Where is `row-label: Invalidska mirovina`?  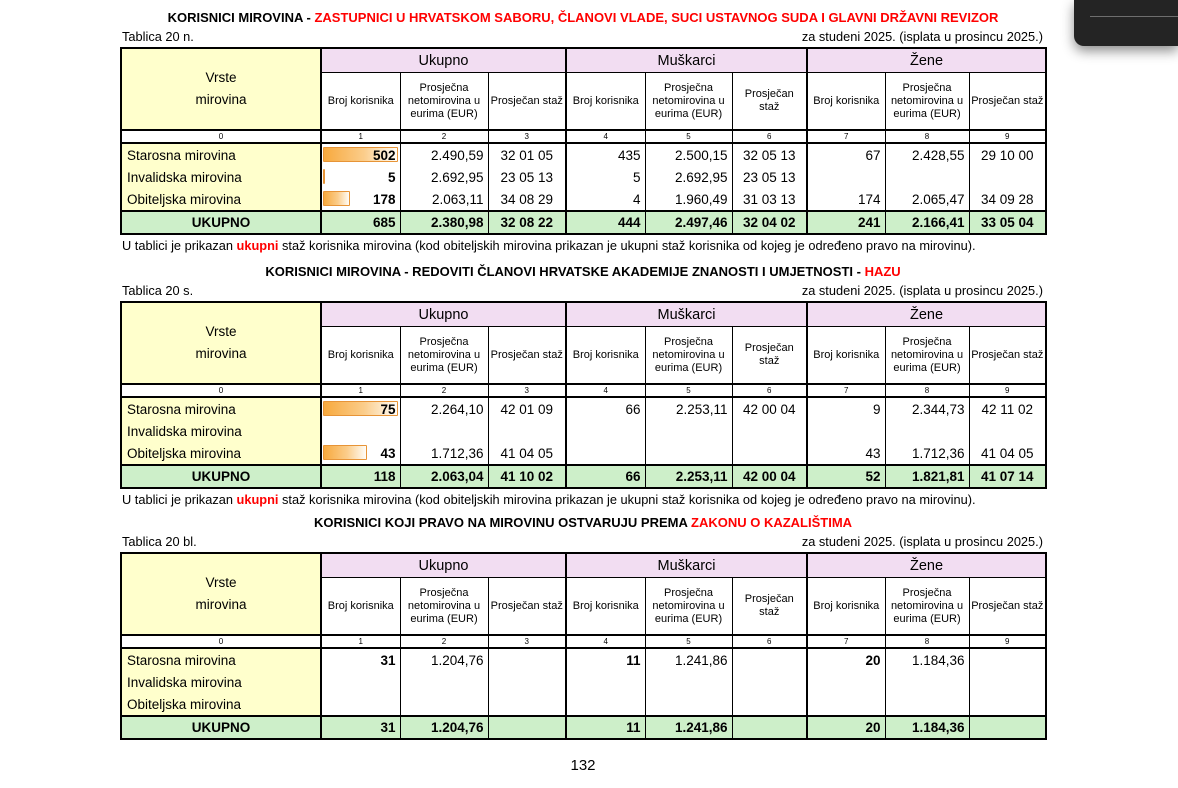 row-label: Invalidska mirovina is located at coordinates (221, 177).